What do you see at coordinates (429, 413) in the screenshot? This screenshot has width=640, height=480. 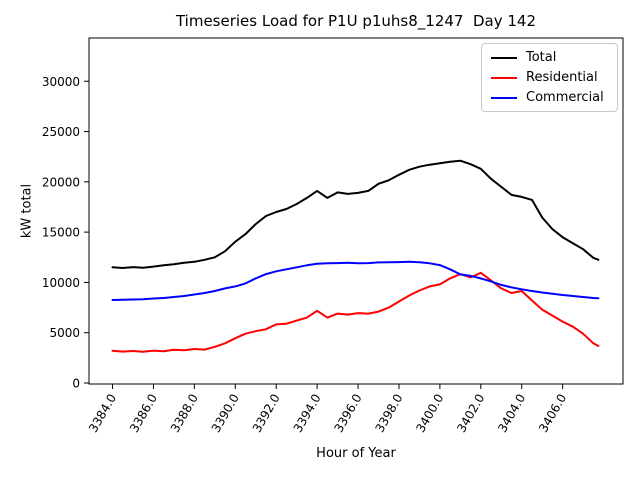 I see `x-axis-tick-label: 3400.0` at bounding box center [429, 413].